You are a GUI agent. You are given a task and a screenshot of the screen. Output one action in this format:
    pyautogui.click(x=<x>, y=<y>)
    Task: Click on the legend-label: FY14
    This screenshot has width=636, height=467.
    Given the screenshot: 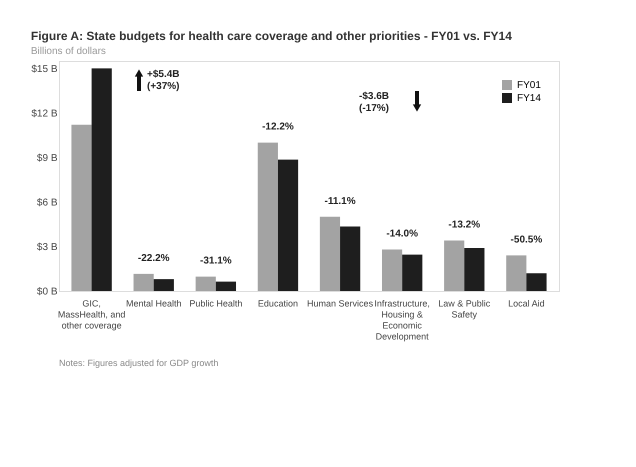 What is the action you would take?
    pyautogui.click(x=529, y=98)
    